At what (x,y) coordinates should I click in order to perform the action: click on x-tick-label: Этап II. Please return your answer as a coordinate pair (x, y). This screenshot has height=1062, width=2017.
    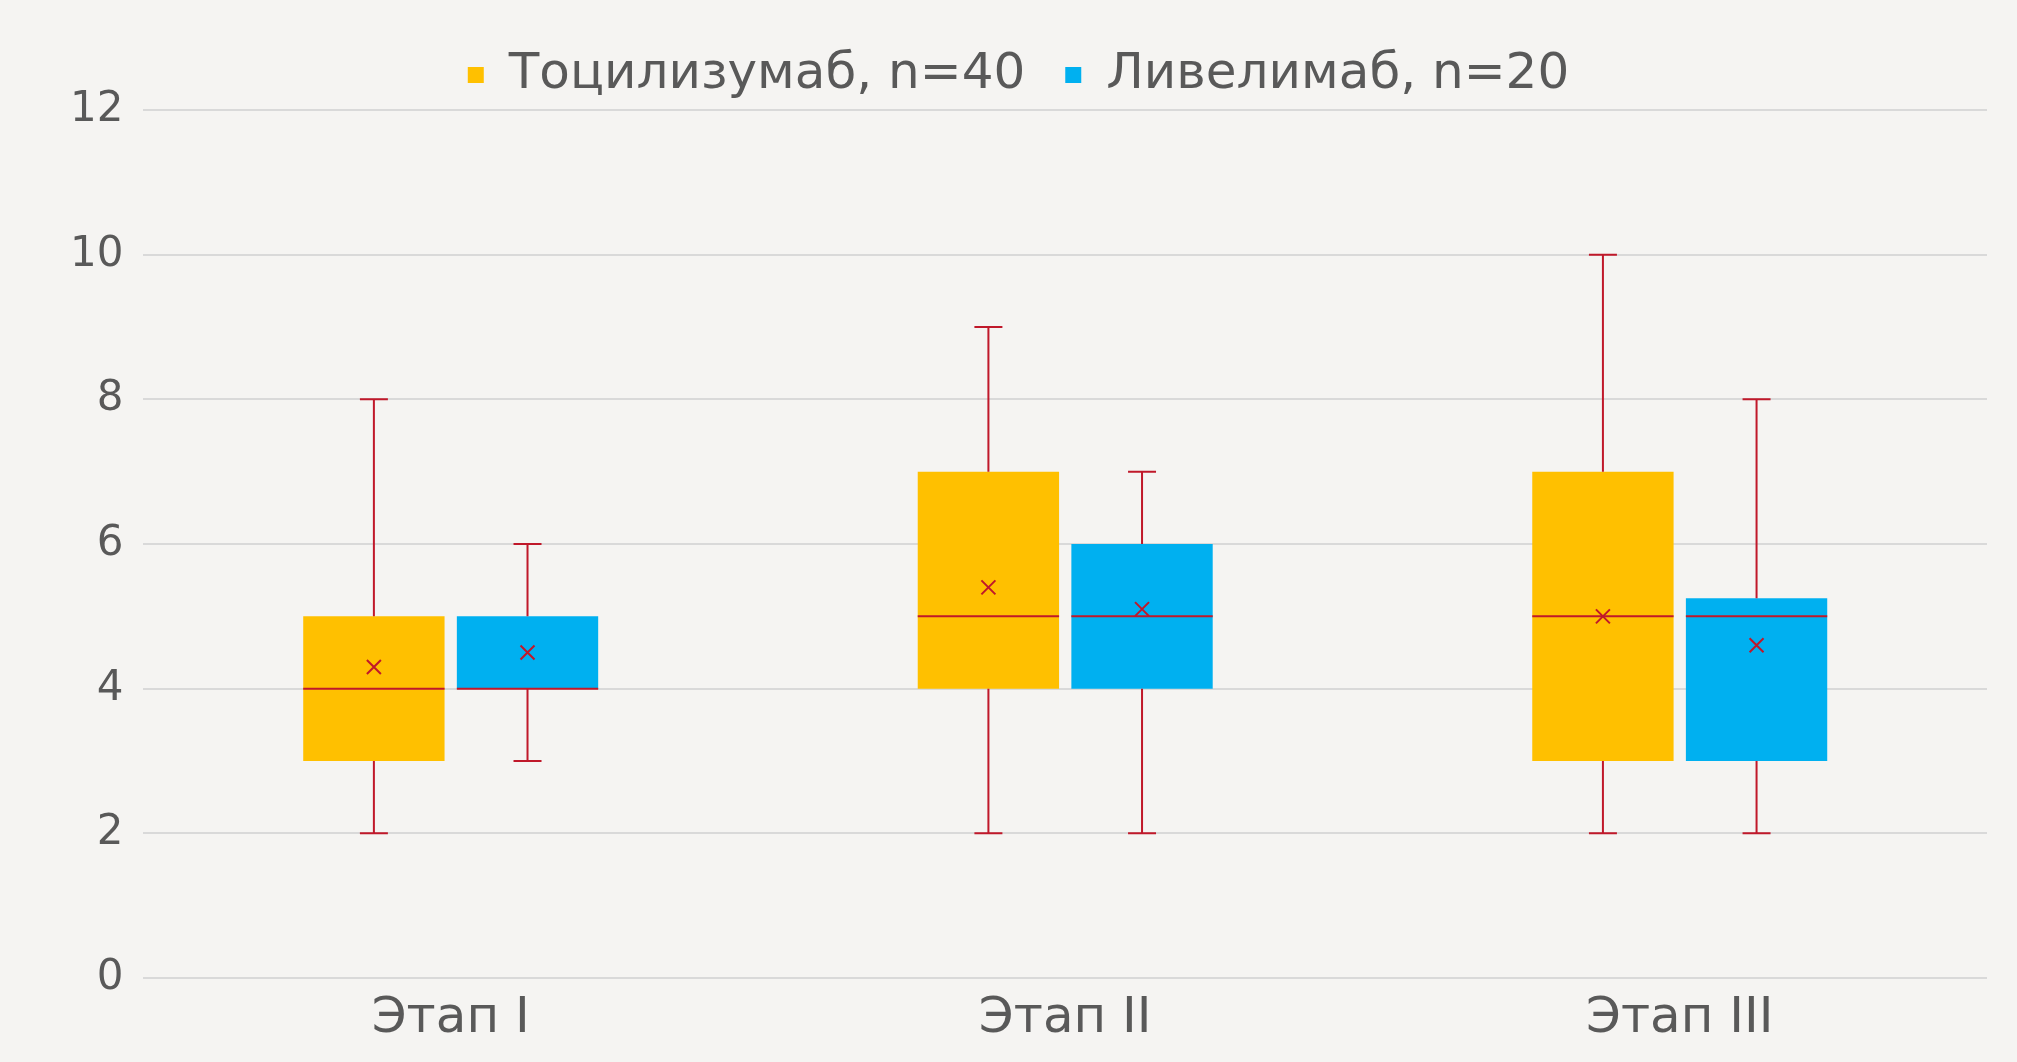
    Looking at the image, I should click on (1065, 1014).